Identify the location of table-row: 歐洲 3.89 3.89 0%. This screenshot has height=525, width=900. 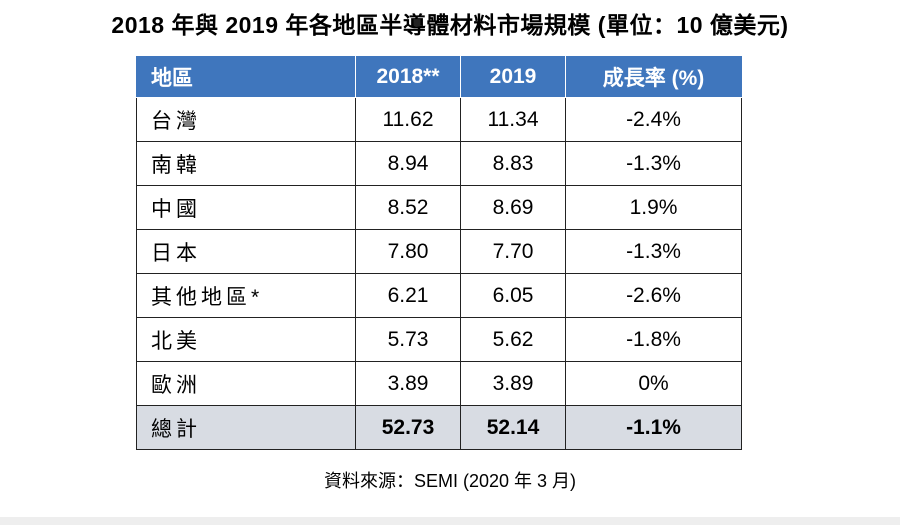
(439, 383).